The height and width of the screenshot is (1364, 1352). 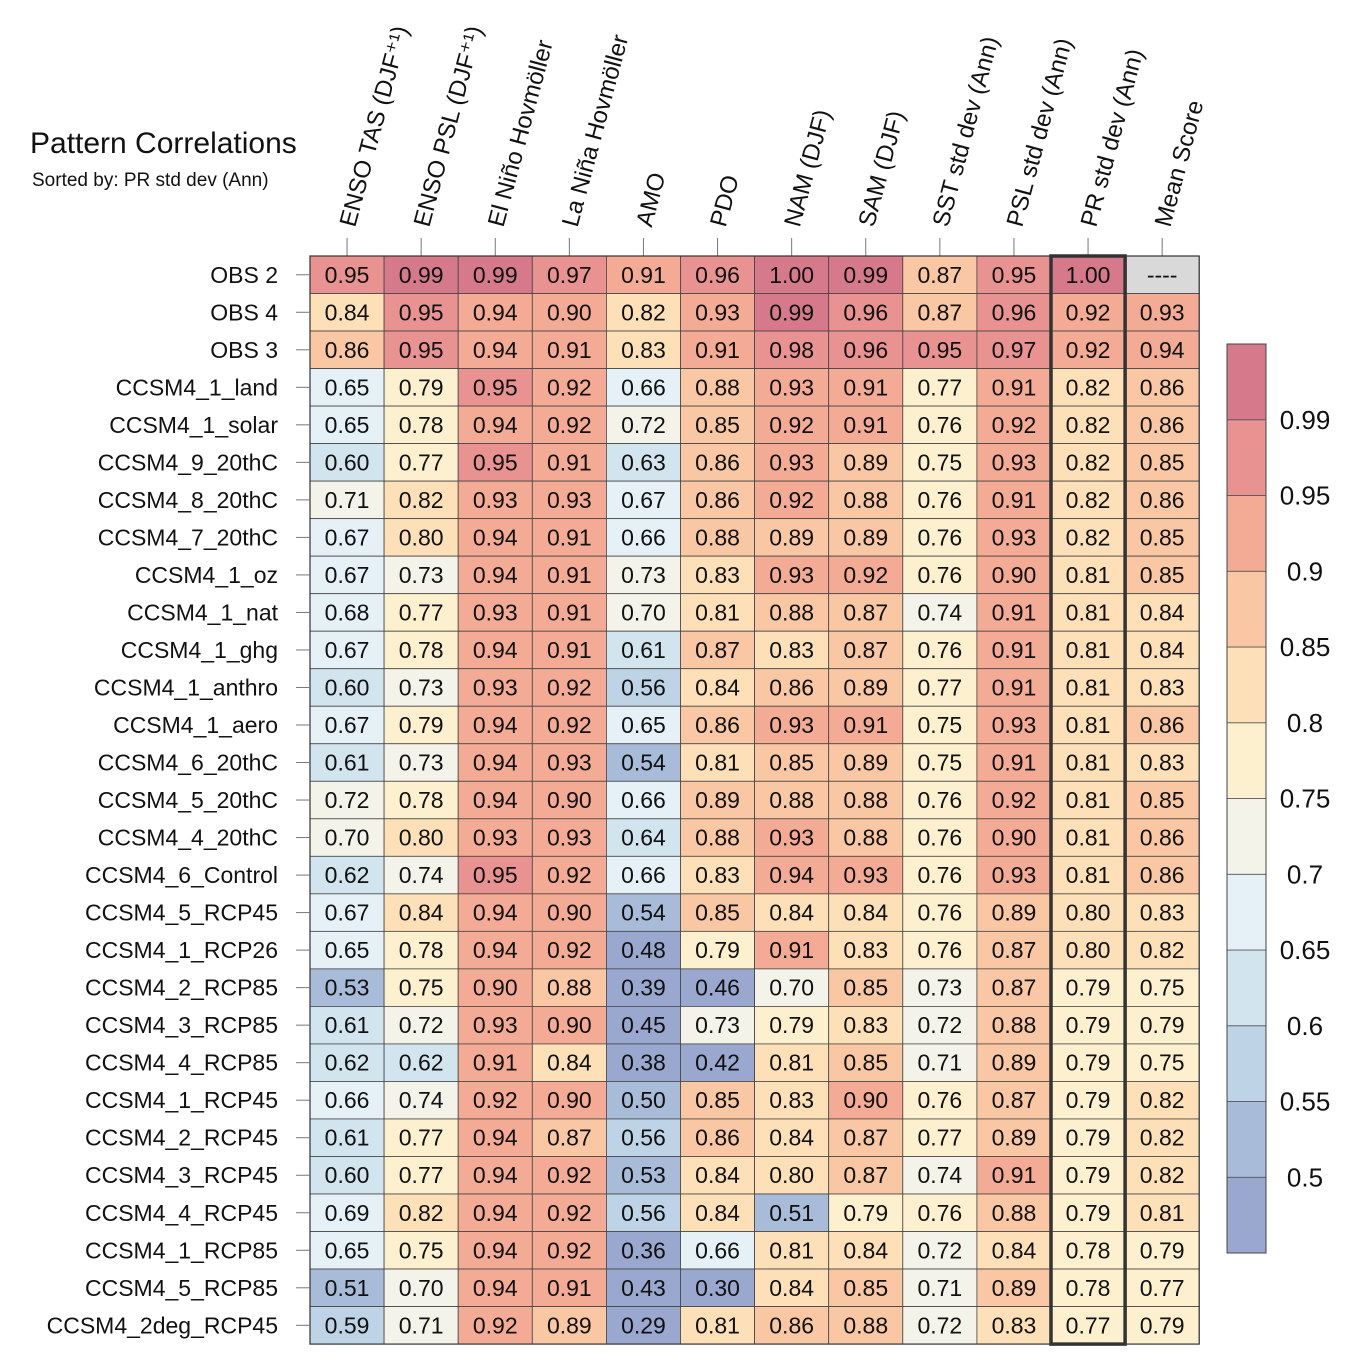 What do you see at coordinates (181, 1288) in the screenshot?
I see `row-label: CCSM4_5_RCP85` at bounding box center [181, 1288].